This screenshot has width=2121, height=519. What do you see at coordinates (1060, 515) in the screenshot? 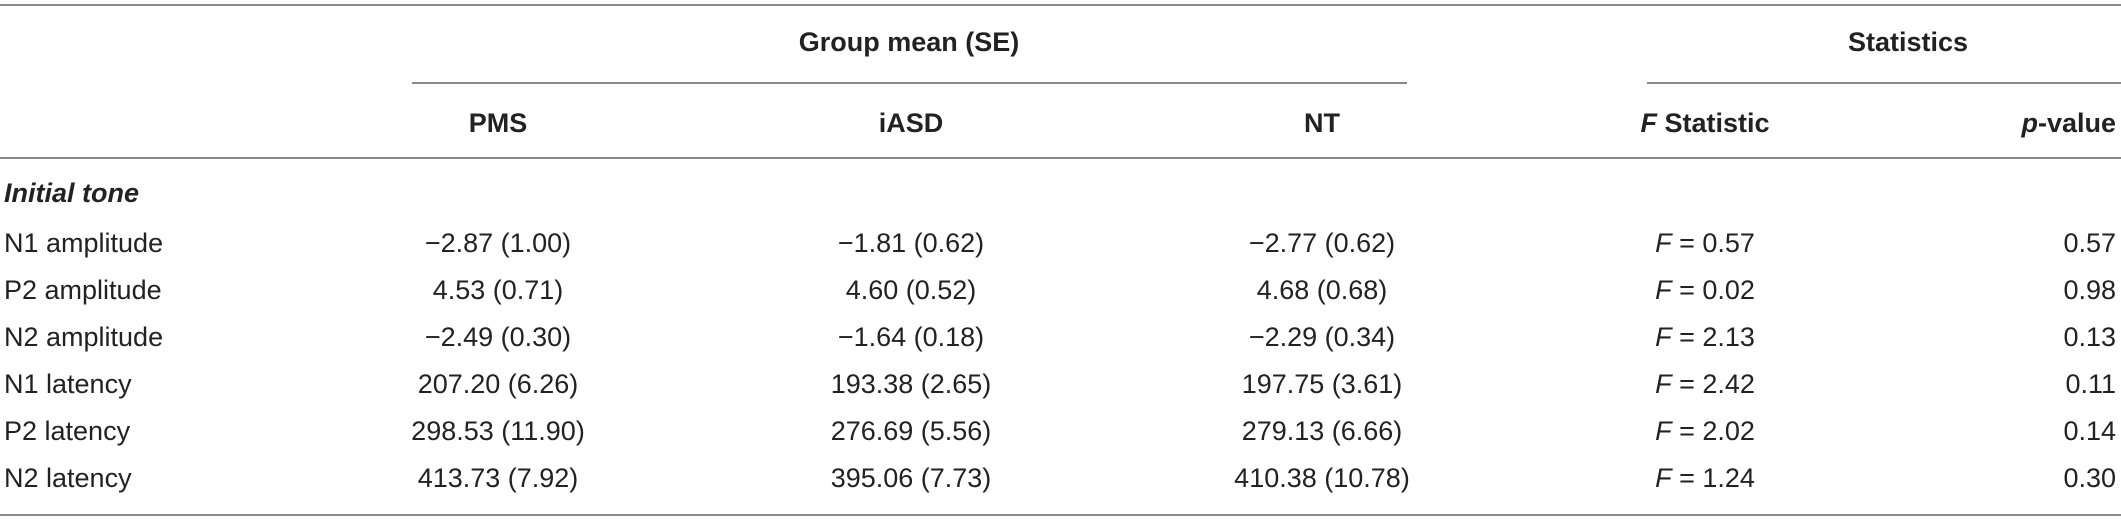
I see `bottom-rule` at bounding box center [1060, 515].